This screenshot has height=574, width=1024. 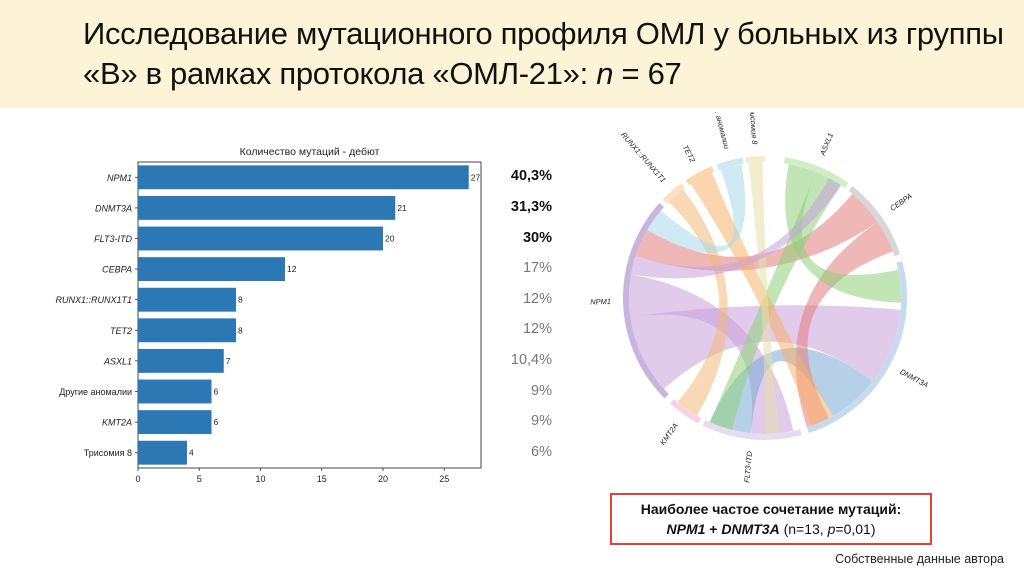 What do you see at coordinates (686, 529) in the screenshot?
I see `note-gene-1: NPM1` at bounding box center [686, 529].